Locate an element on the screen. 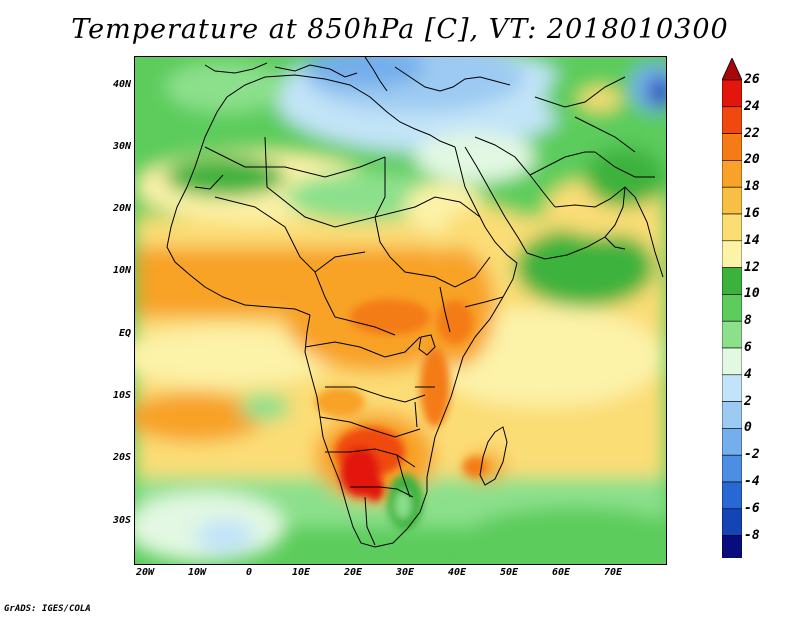 The height and width of the screenshot is (618, 800). lon-label-0: 0 is located at coordinates (249, 572).